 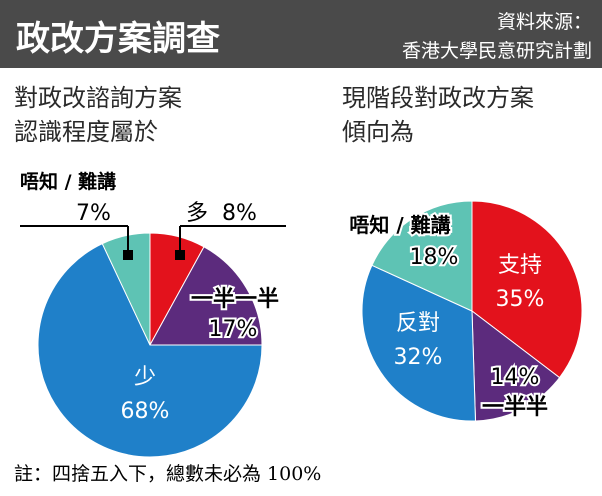 What do you see at coordinates (520, 265) in the screenshot?
I see `right-slice-label-support: 支持` at bounding box center [520, 265].